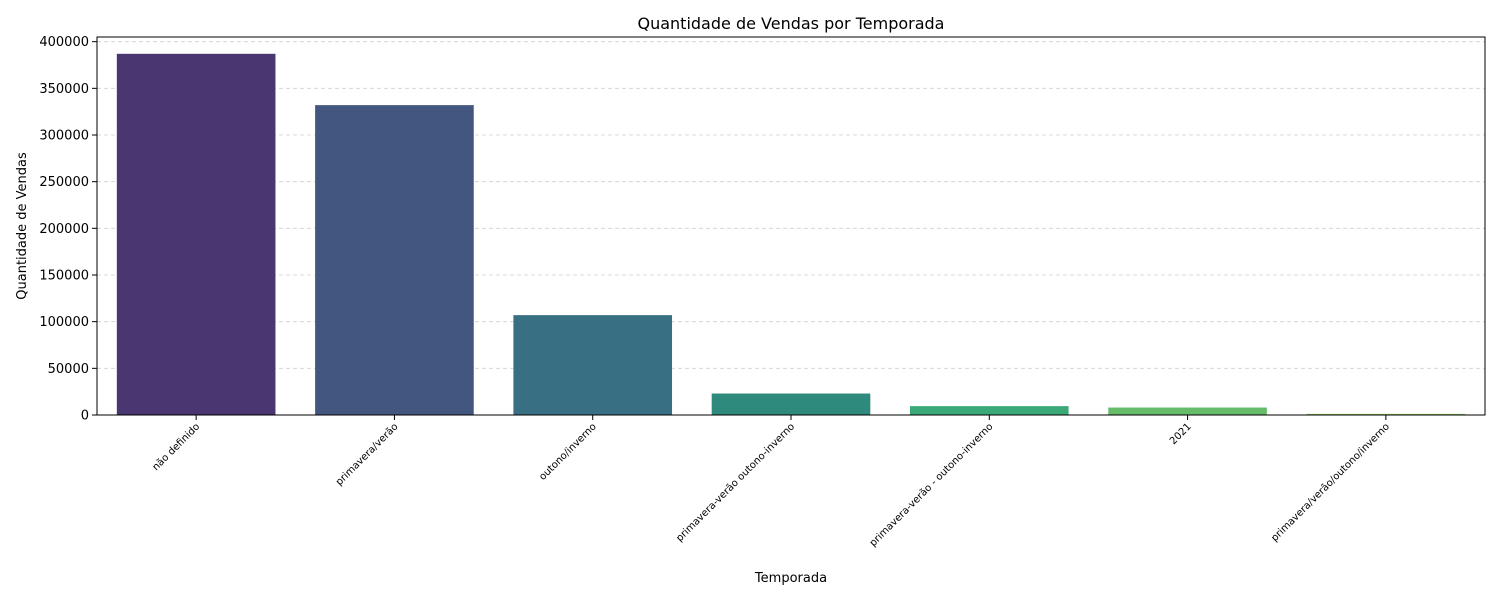 This screenshot has width=1500, height=600. Describe the element at coordinates (1181, 434) in the screenshot. I see `x-tick-label: 2021` at that location.